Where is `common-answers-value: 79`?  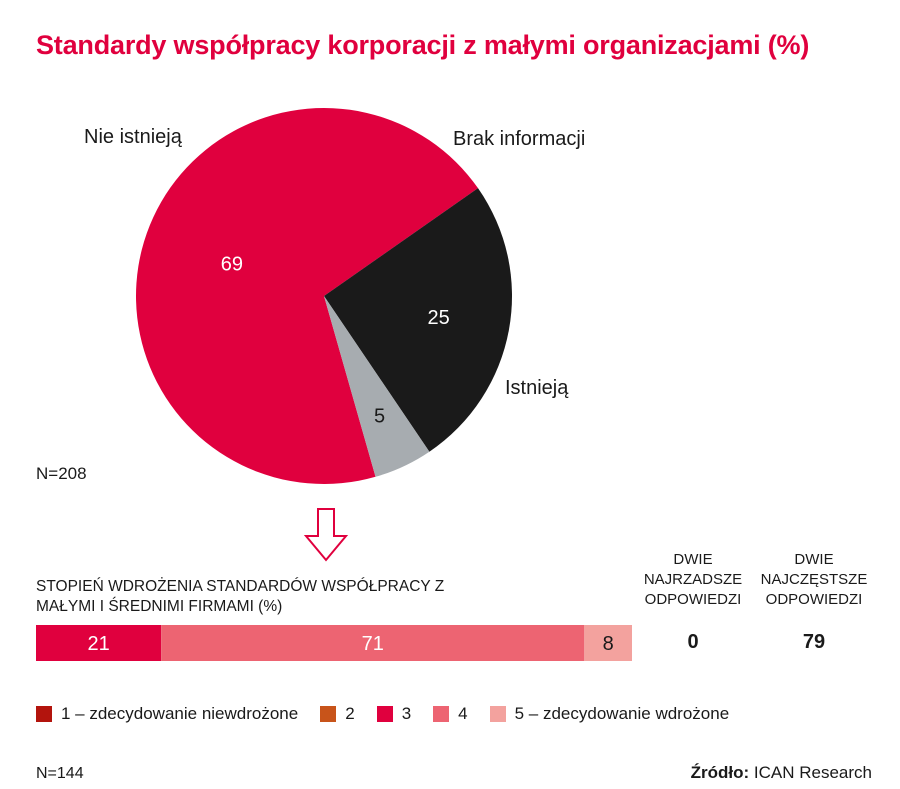 common-answers-value: 79 is located at coordinates (814, 642).